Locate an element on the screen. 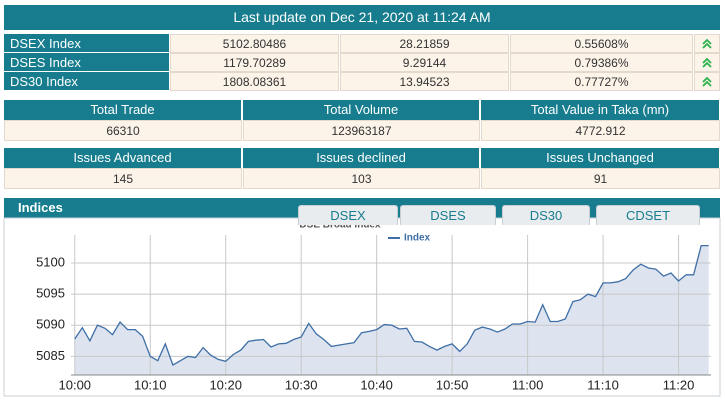  tab: CDSET is located at coordinates (648, 215).